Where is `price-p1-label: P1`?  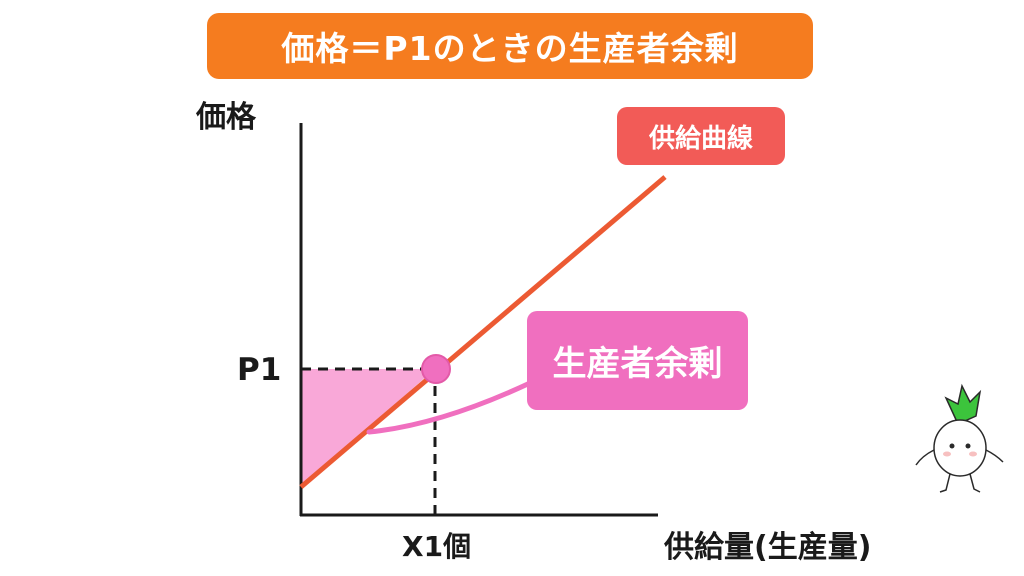
price-p1-label: P1 is located at coordinates (259, 370).